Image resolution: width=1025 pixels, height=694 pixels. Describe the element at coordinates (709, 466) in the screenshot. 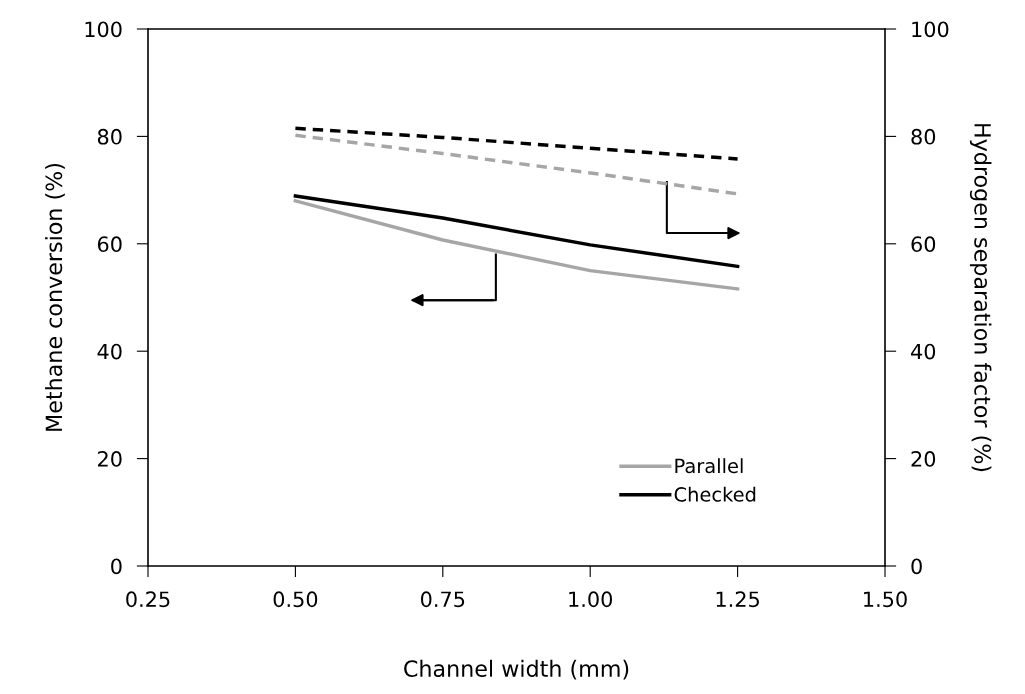

I see `legend-label: Parallel` at that location.